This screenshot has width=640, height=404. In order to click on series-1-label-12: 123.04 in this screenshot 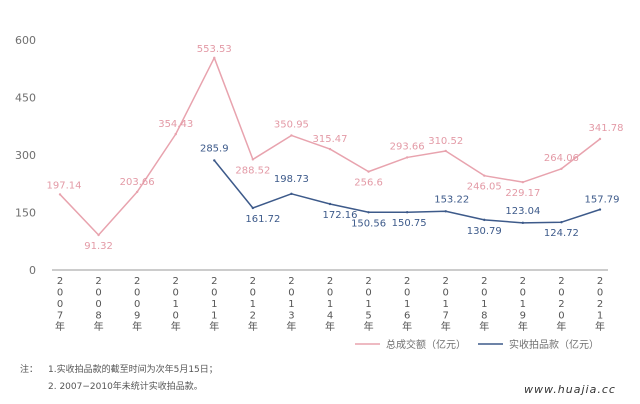, I will do `click(522, 211)`.